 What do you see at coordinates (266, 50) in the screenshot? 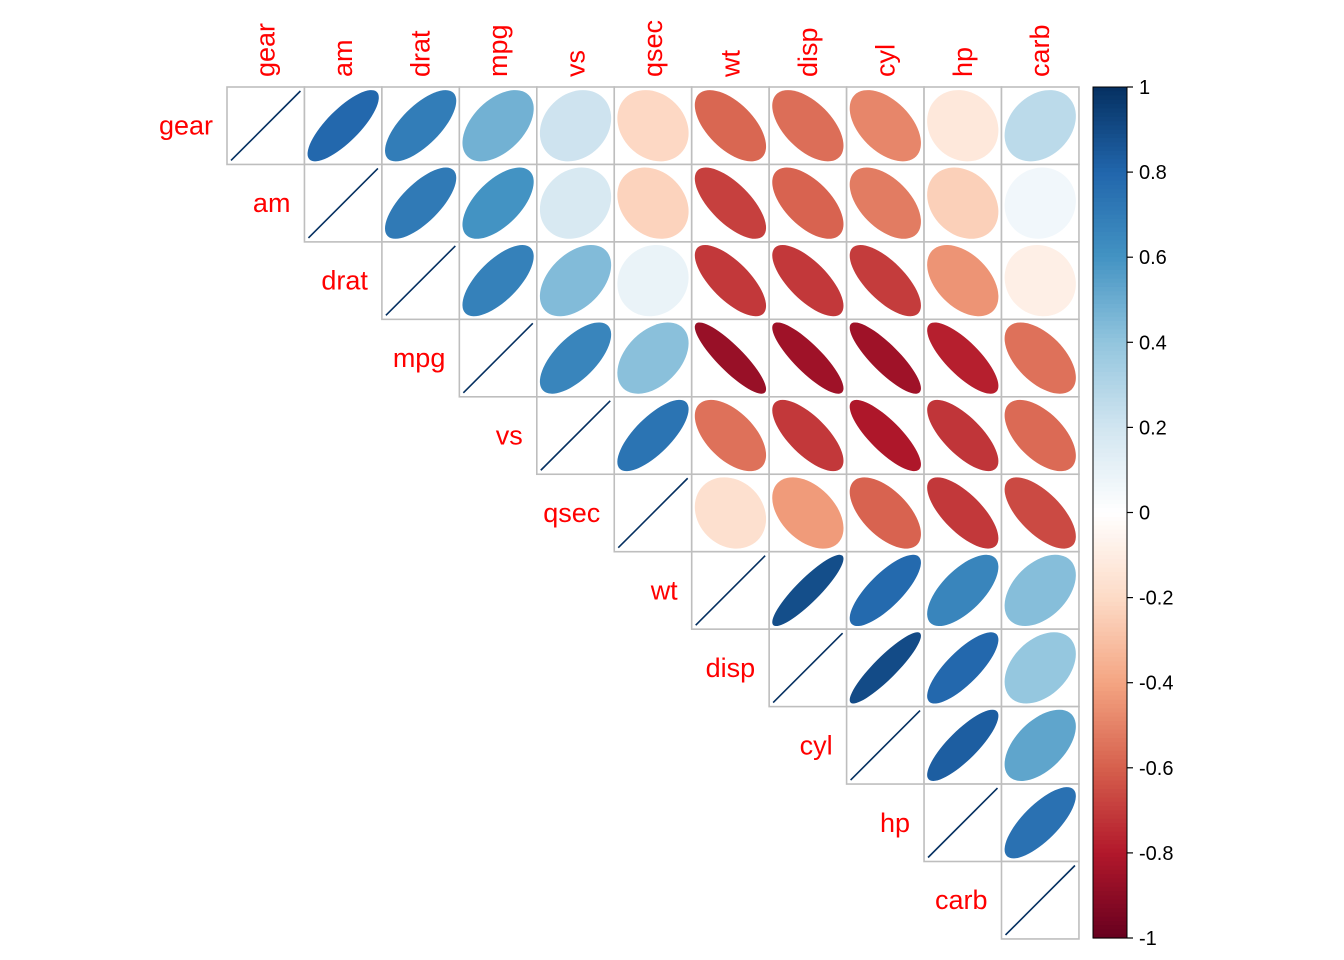
I see `col-label-gear: gear` at bounding box center [266, 50].